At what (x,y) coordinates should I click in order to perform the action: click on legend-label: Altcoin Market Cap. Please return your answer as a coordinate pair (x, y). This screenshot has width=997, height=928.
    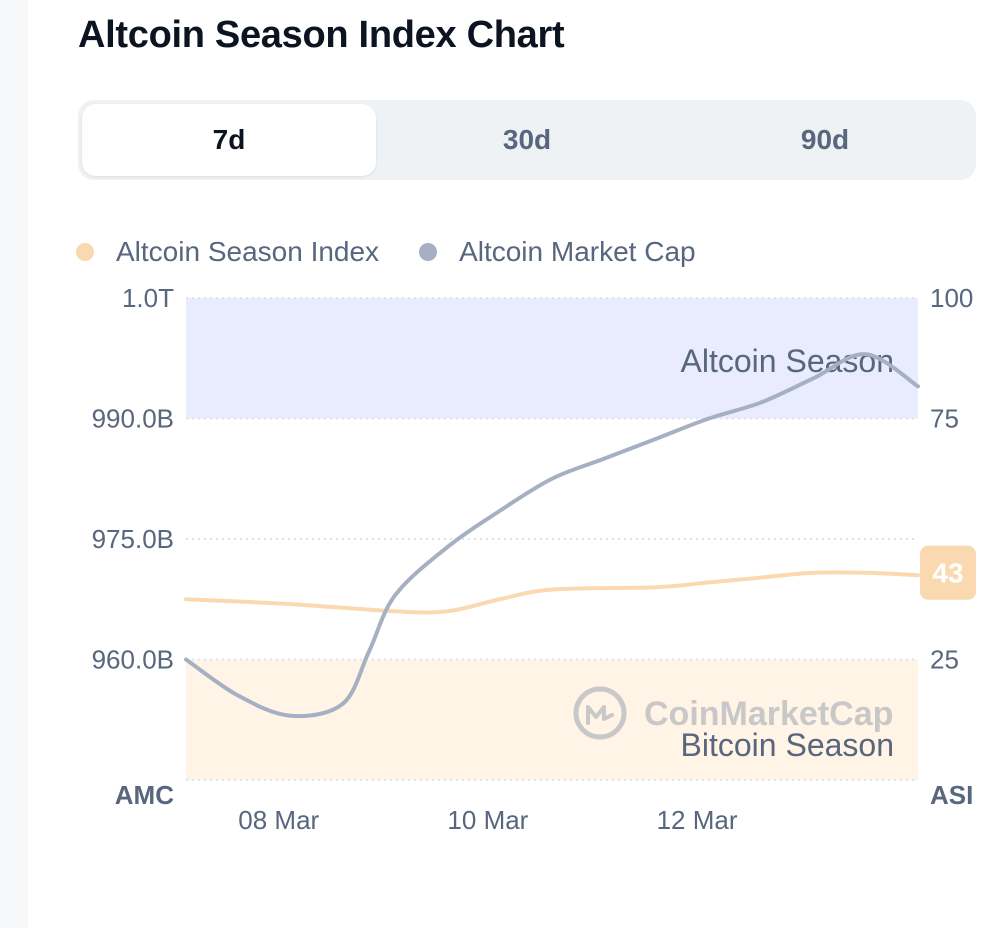
    Looking at the image, I should click on (577, 251).